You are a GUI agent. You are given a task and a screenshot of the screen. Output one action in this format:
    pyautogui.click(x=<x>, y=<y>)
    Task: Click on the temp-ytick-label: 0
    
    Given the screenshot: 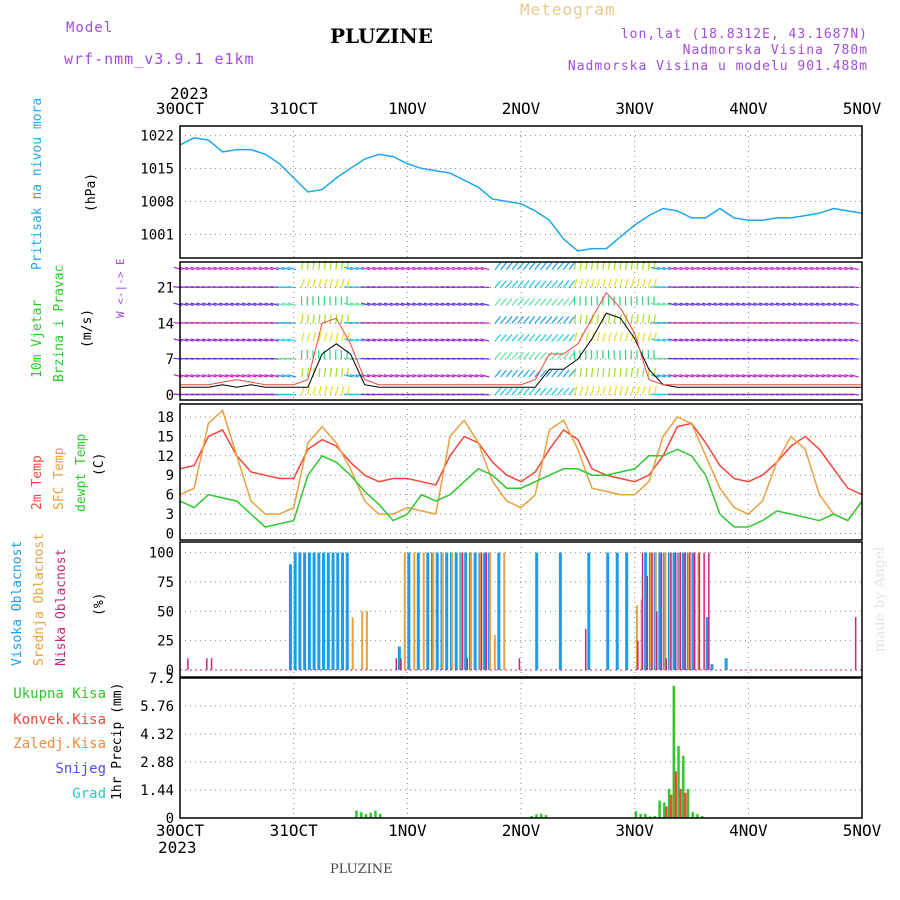 What is the action you would take?
    pyautogui.click(x=170, y=535)
    